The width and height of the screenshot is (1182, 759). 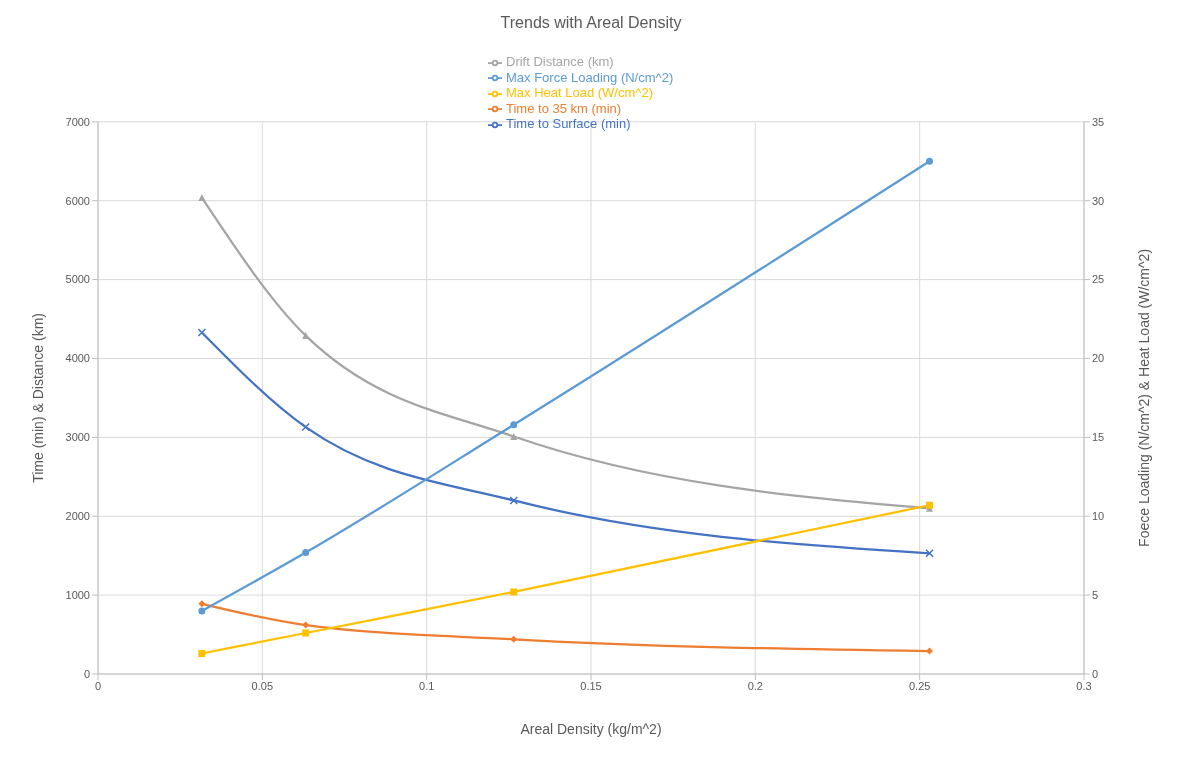 What do you see at coordinates (37, 397) in the screenshot?
I see `y-axis-title: Time (min) & Distance (km)` at bounding box center [37, 397].